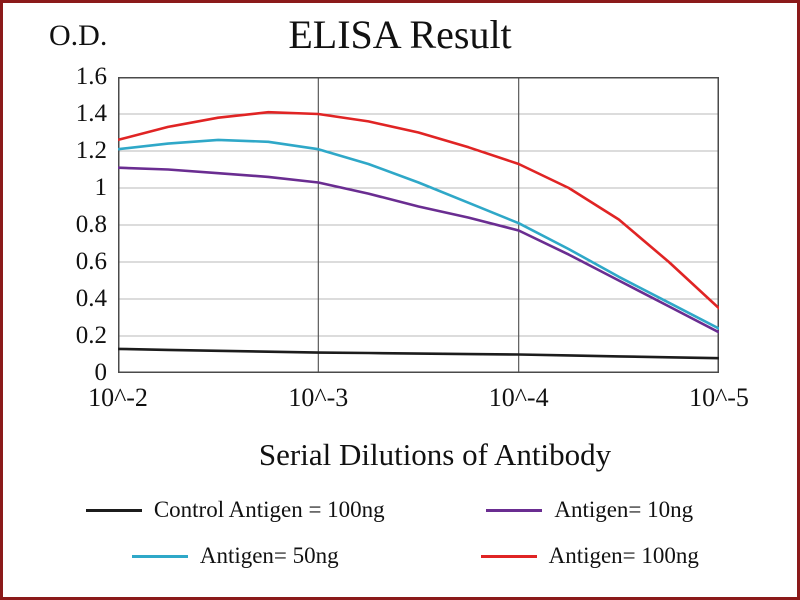  What do you see at coordinates (91, 76) in the screenshot?
I see `y-tick-label: 1.6` at bounding box center [91, 76].